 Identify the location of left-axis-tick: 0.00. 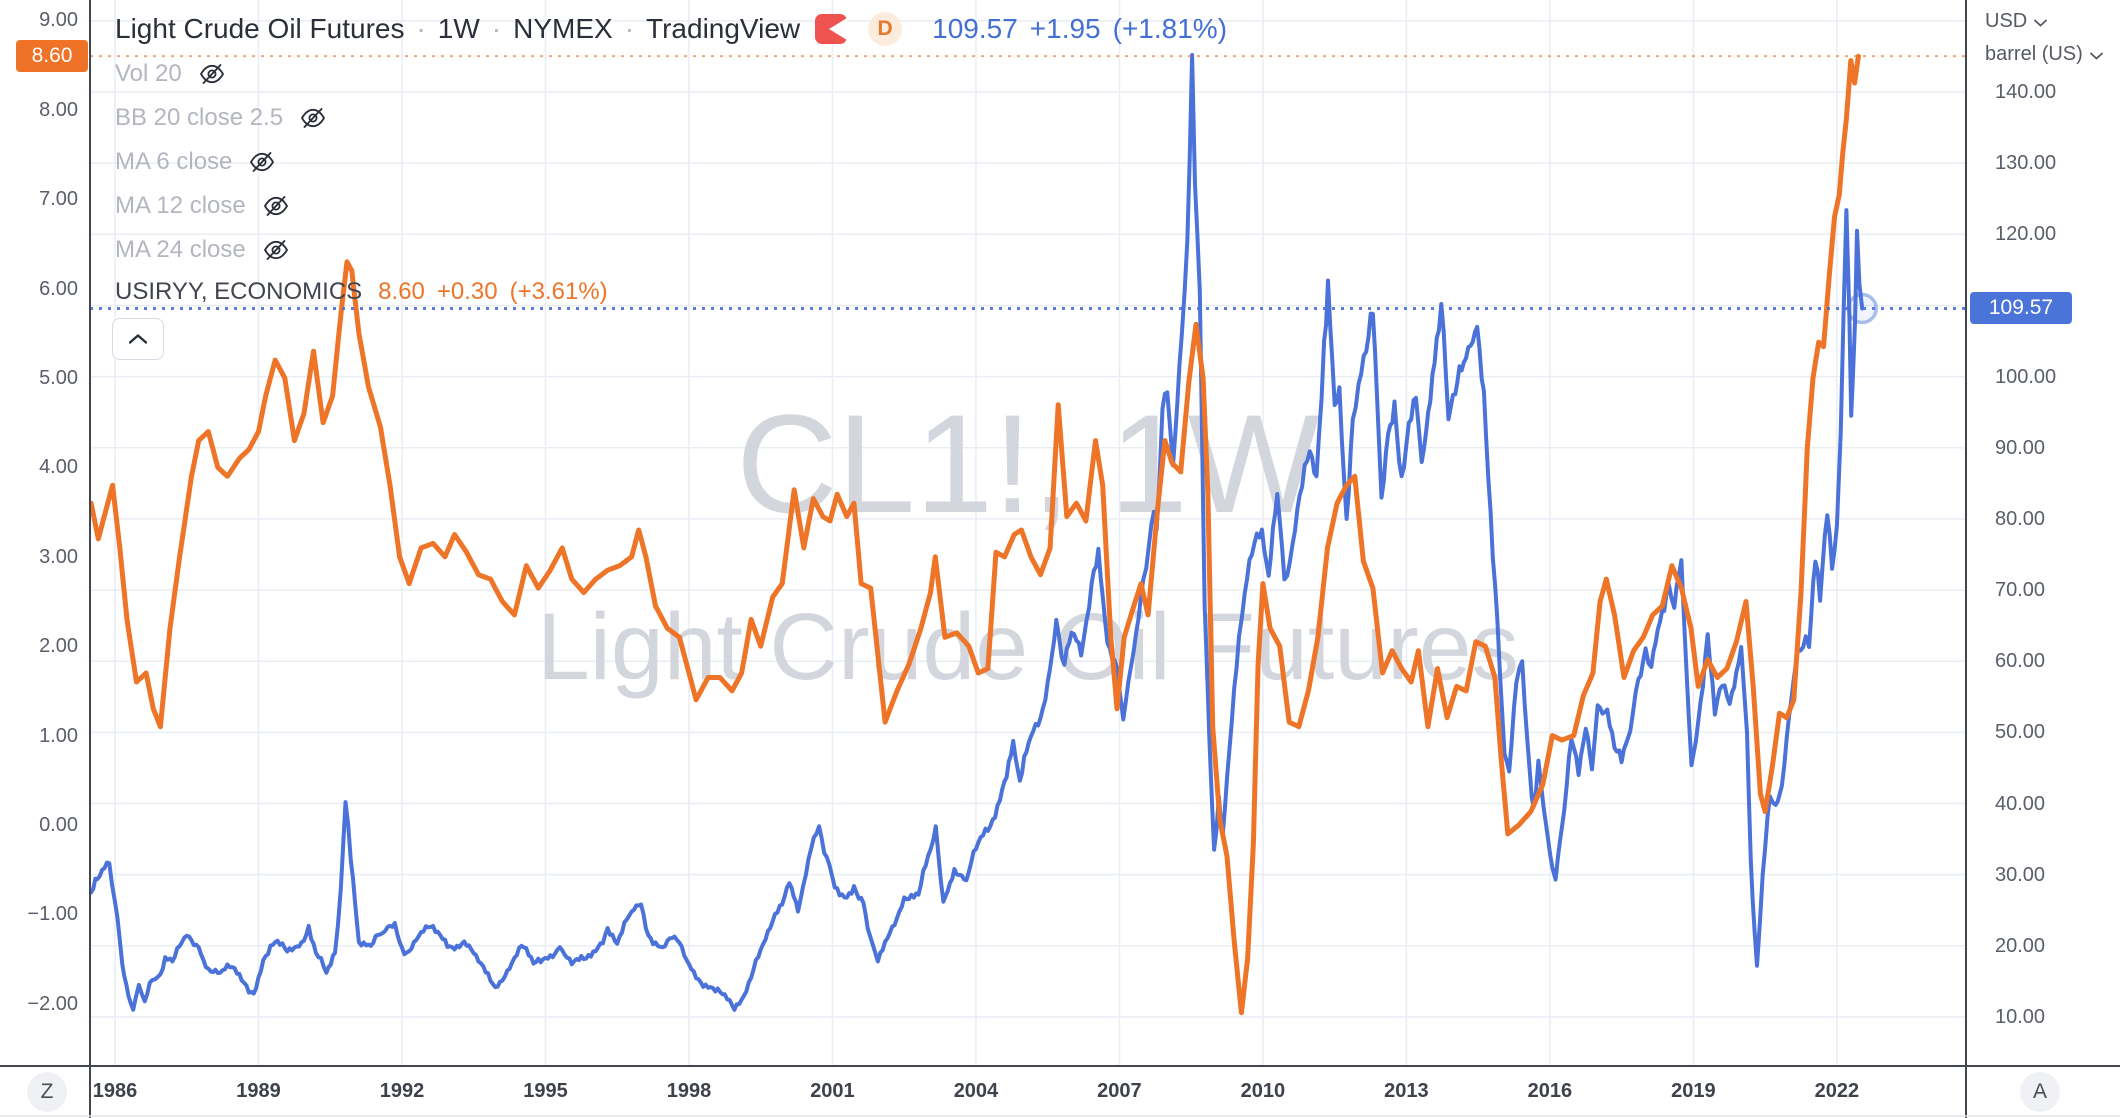
(58, 825).